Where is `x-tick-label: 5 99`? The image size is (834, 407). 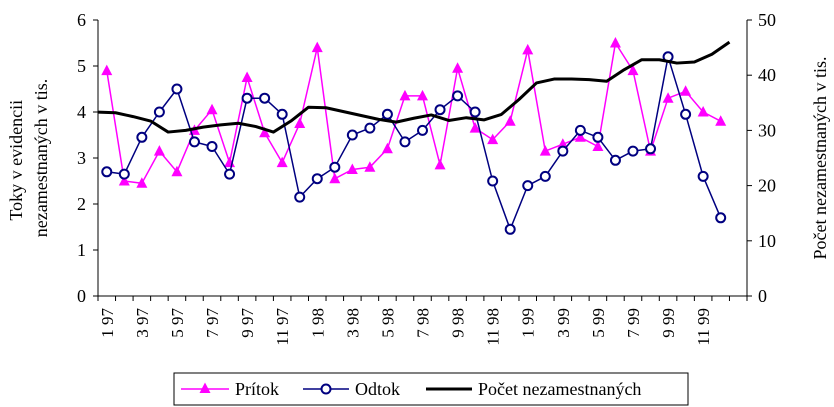 x-tick-label: 5 99 is located at coordinates (598, 323).